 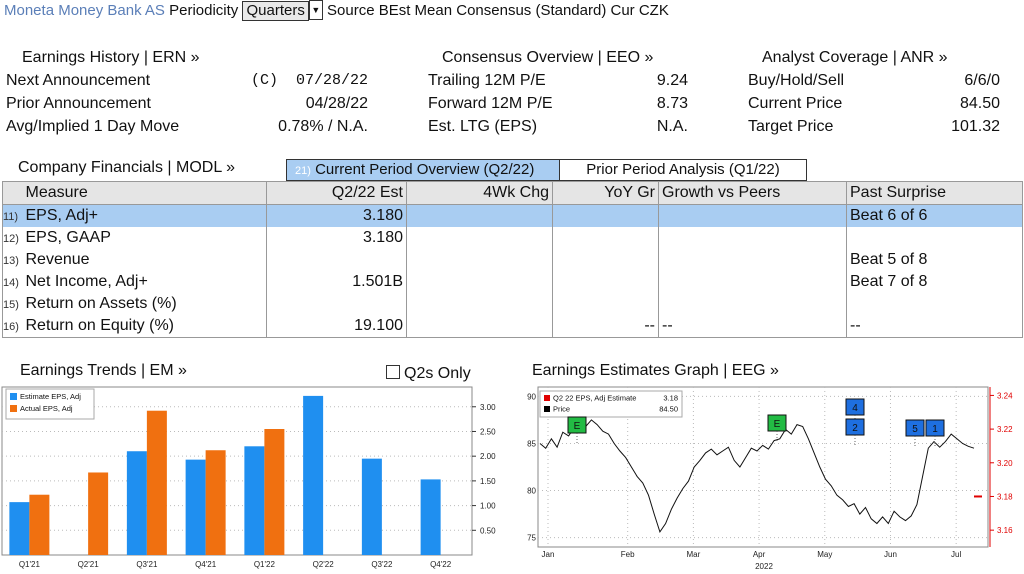 What do you see at coordinates (126, 167) in the screenshot?
I see `company-financials-header: Company Financials | MODL »` at bounding box center [126, 167].